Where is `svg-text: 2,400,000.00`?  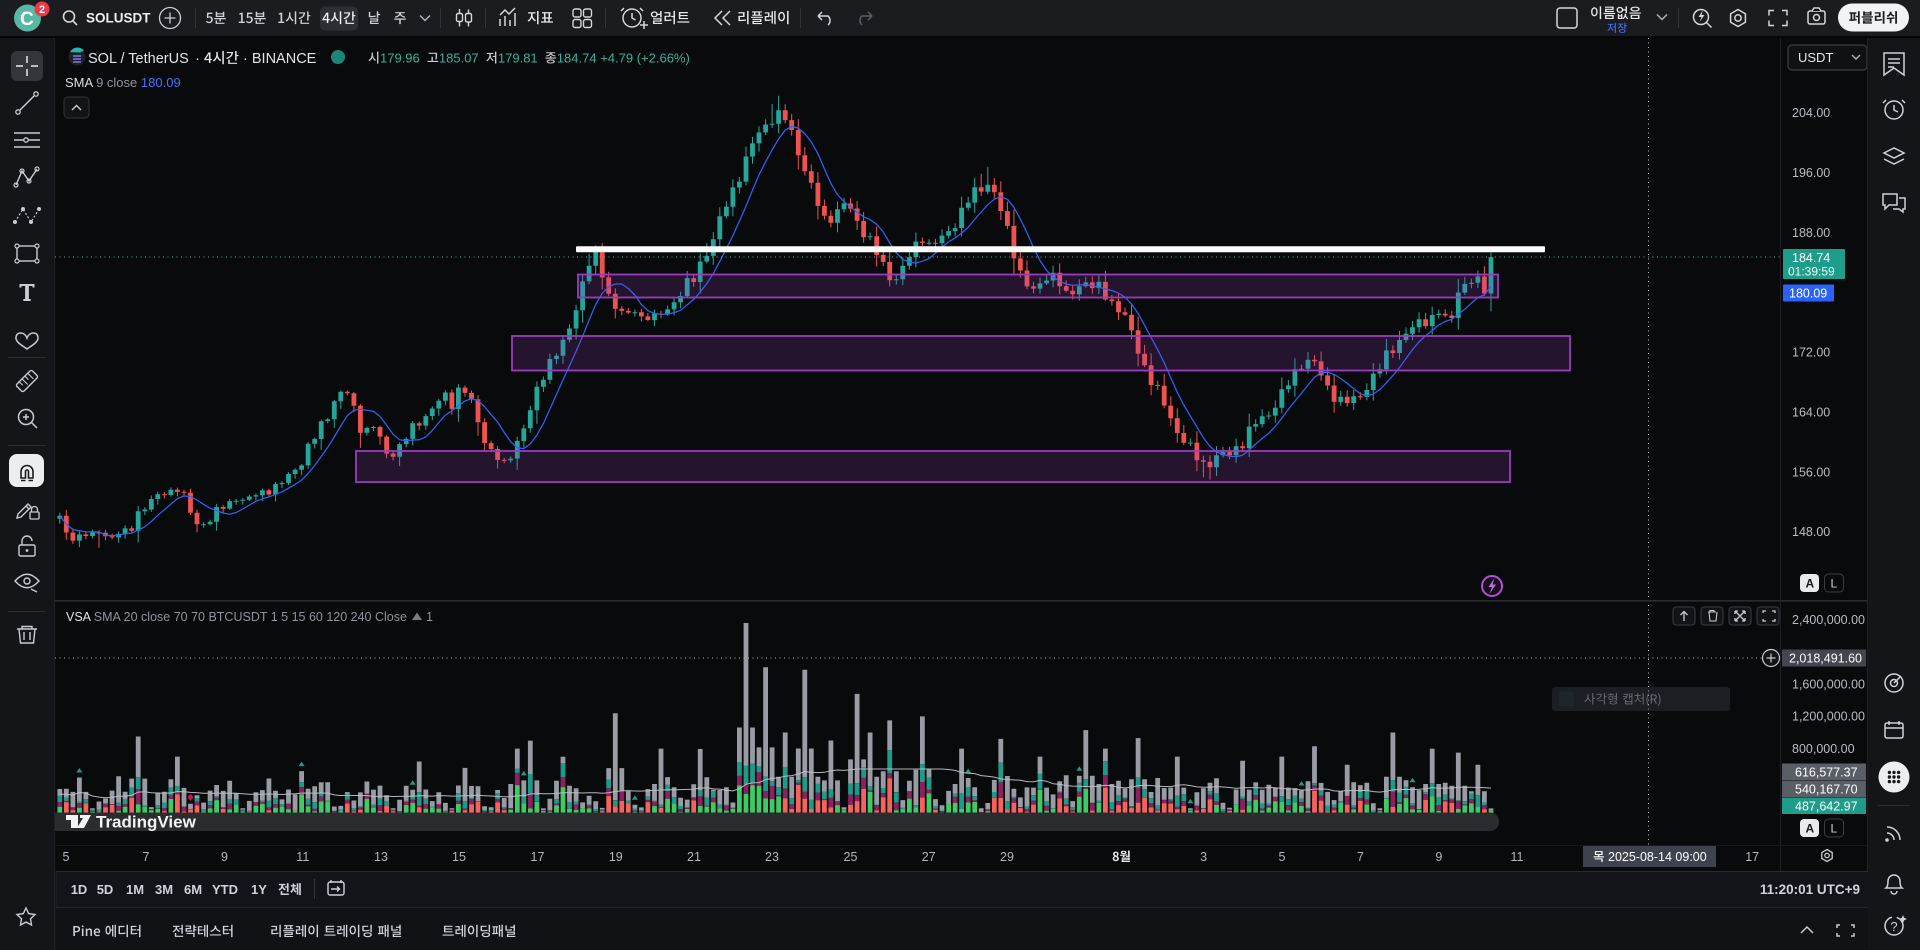 svg-text: 2,400,000.00 is located at coordinates (1828, 620).